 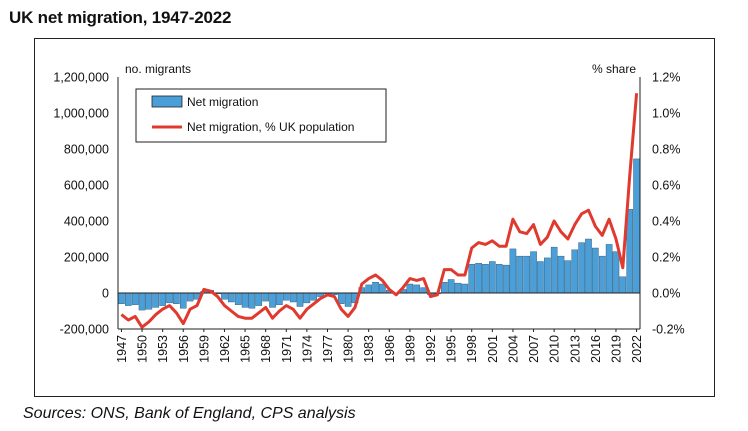 What do you see at coordinates (533, 272) in the screenshot?
I see `bar-2007` at bounding box center [533, 272].